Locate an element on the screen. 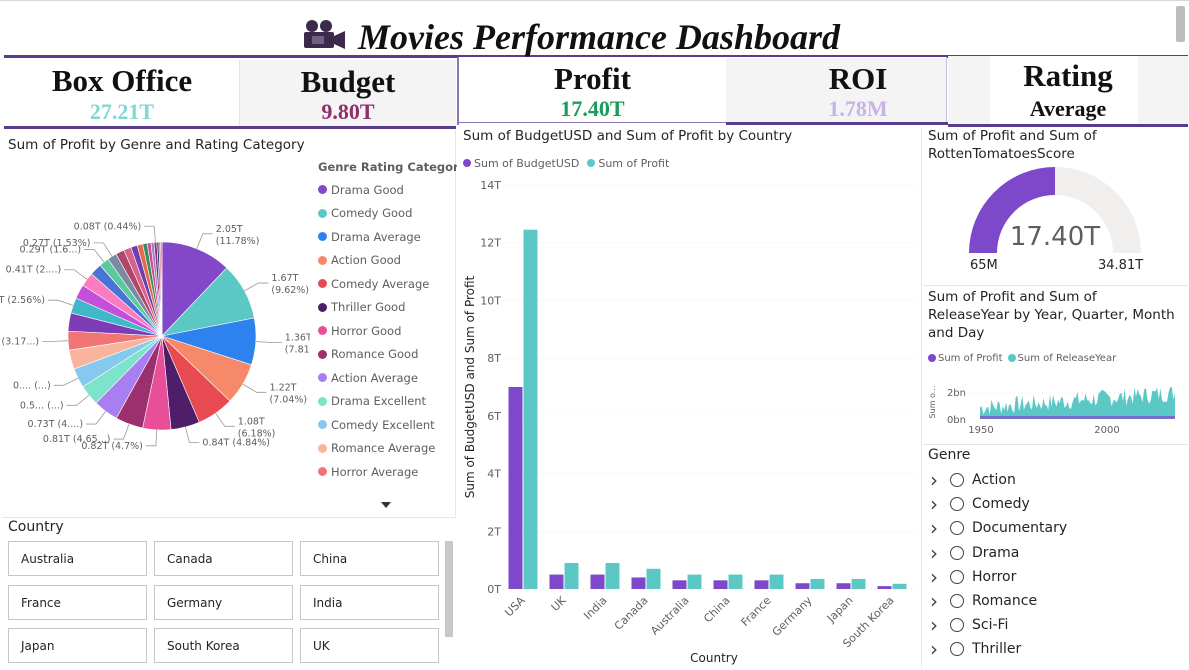 The width and height of the screenshot is (1189, 670). gauge-chart is located at coordinates (1055, 210).